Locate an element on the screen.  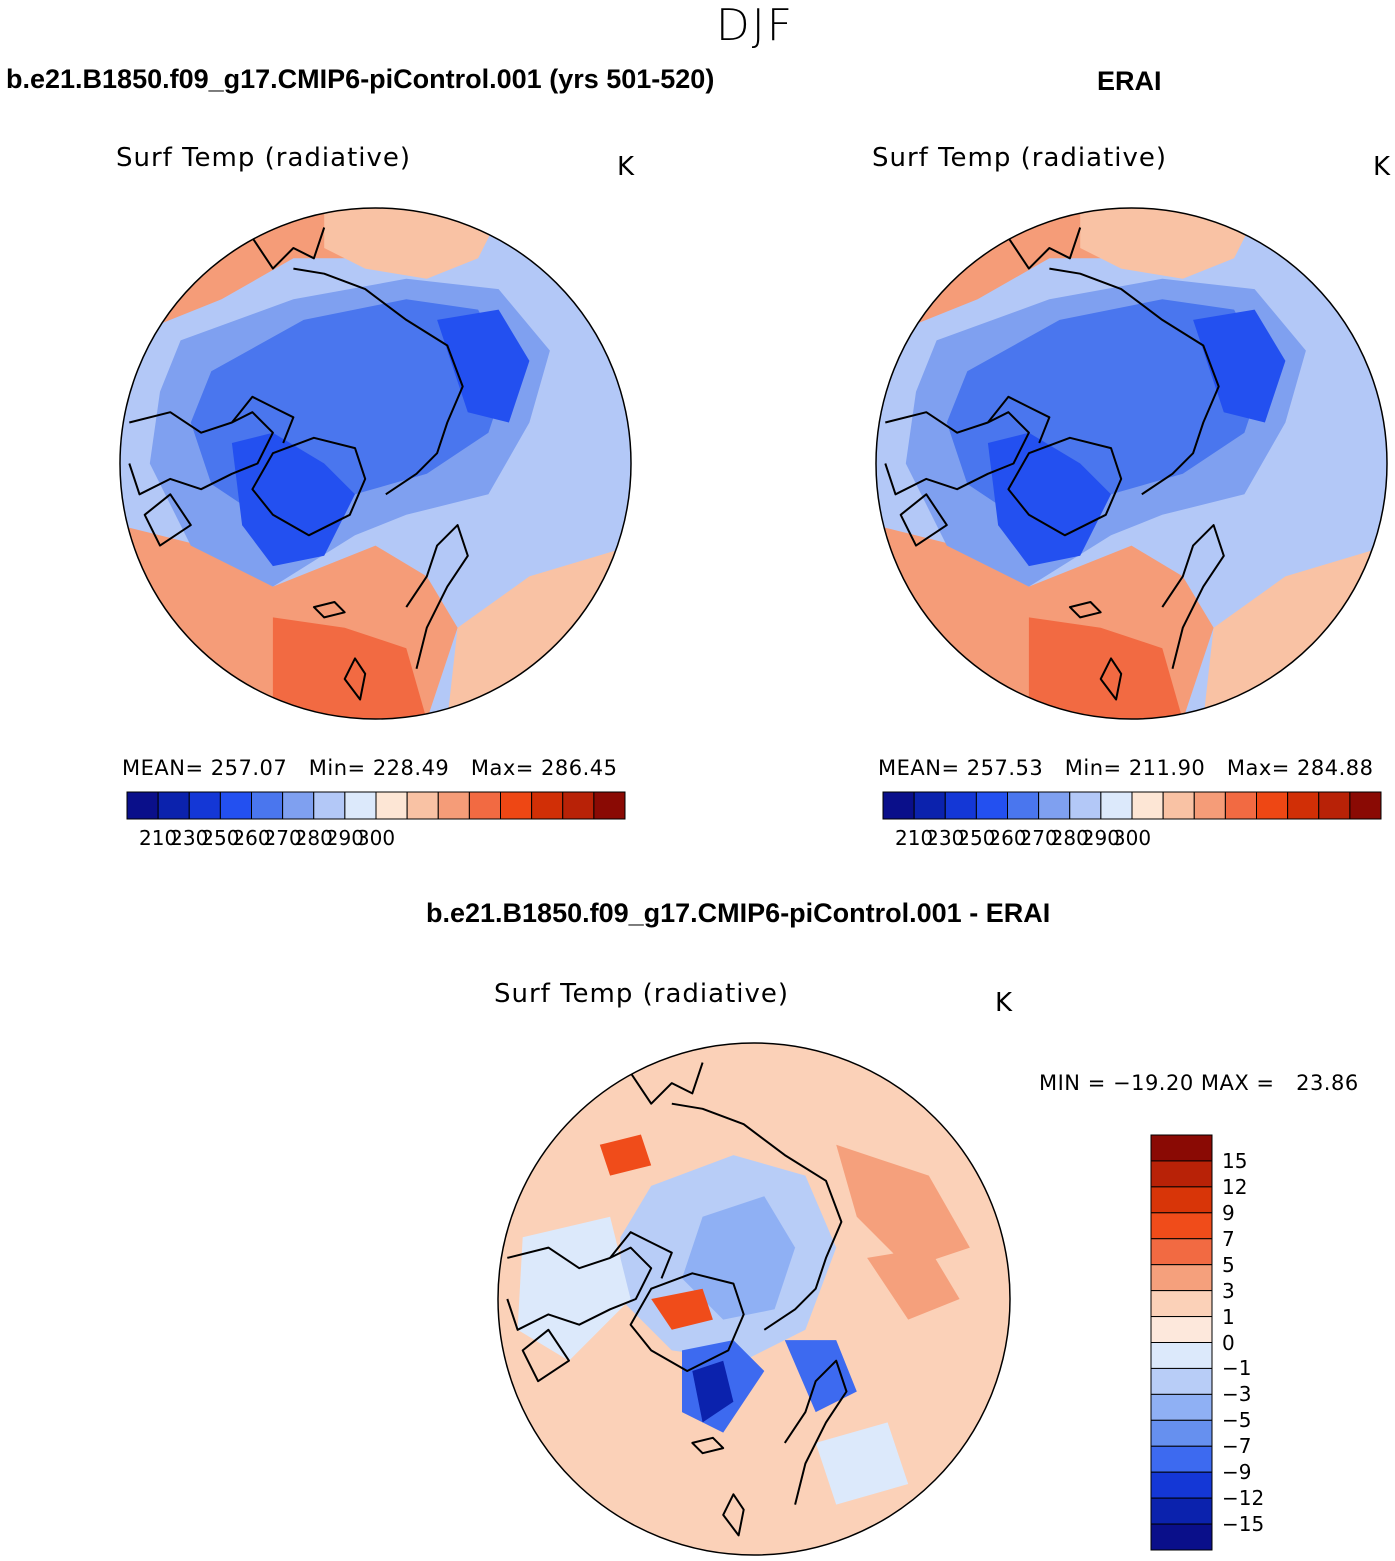
panel-3-min-value: −19.20 is located at coordinates (1153, 1083).